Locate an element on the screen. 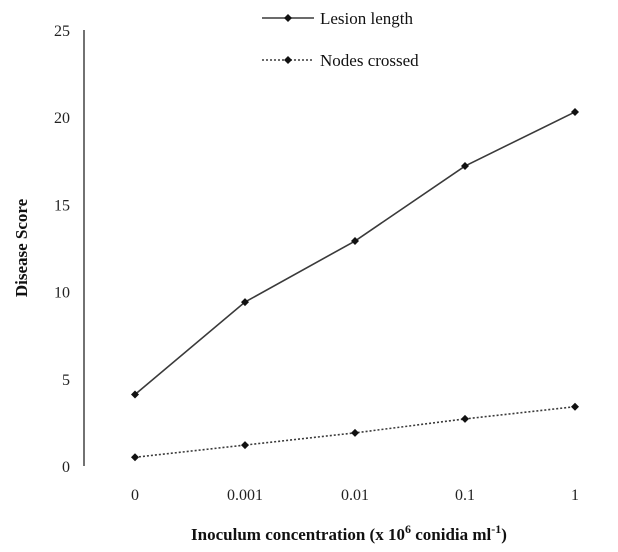  x-axis-title-sup1: 6 is located at coordinates (408, 529).